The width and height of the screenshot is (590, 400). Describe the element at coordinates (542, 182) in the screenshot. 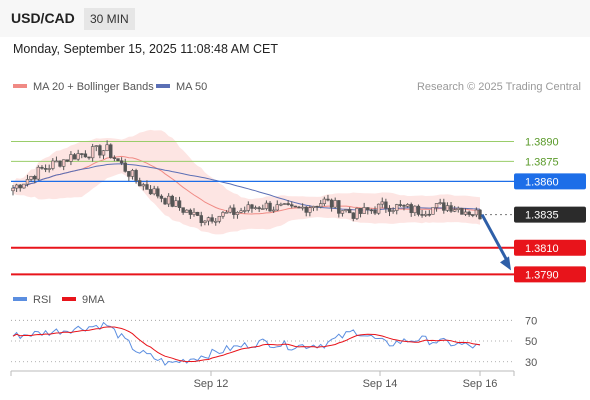

I see `level-label-2: 1.3860` at that location.